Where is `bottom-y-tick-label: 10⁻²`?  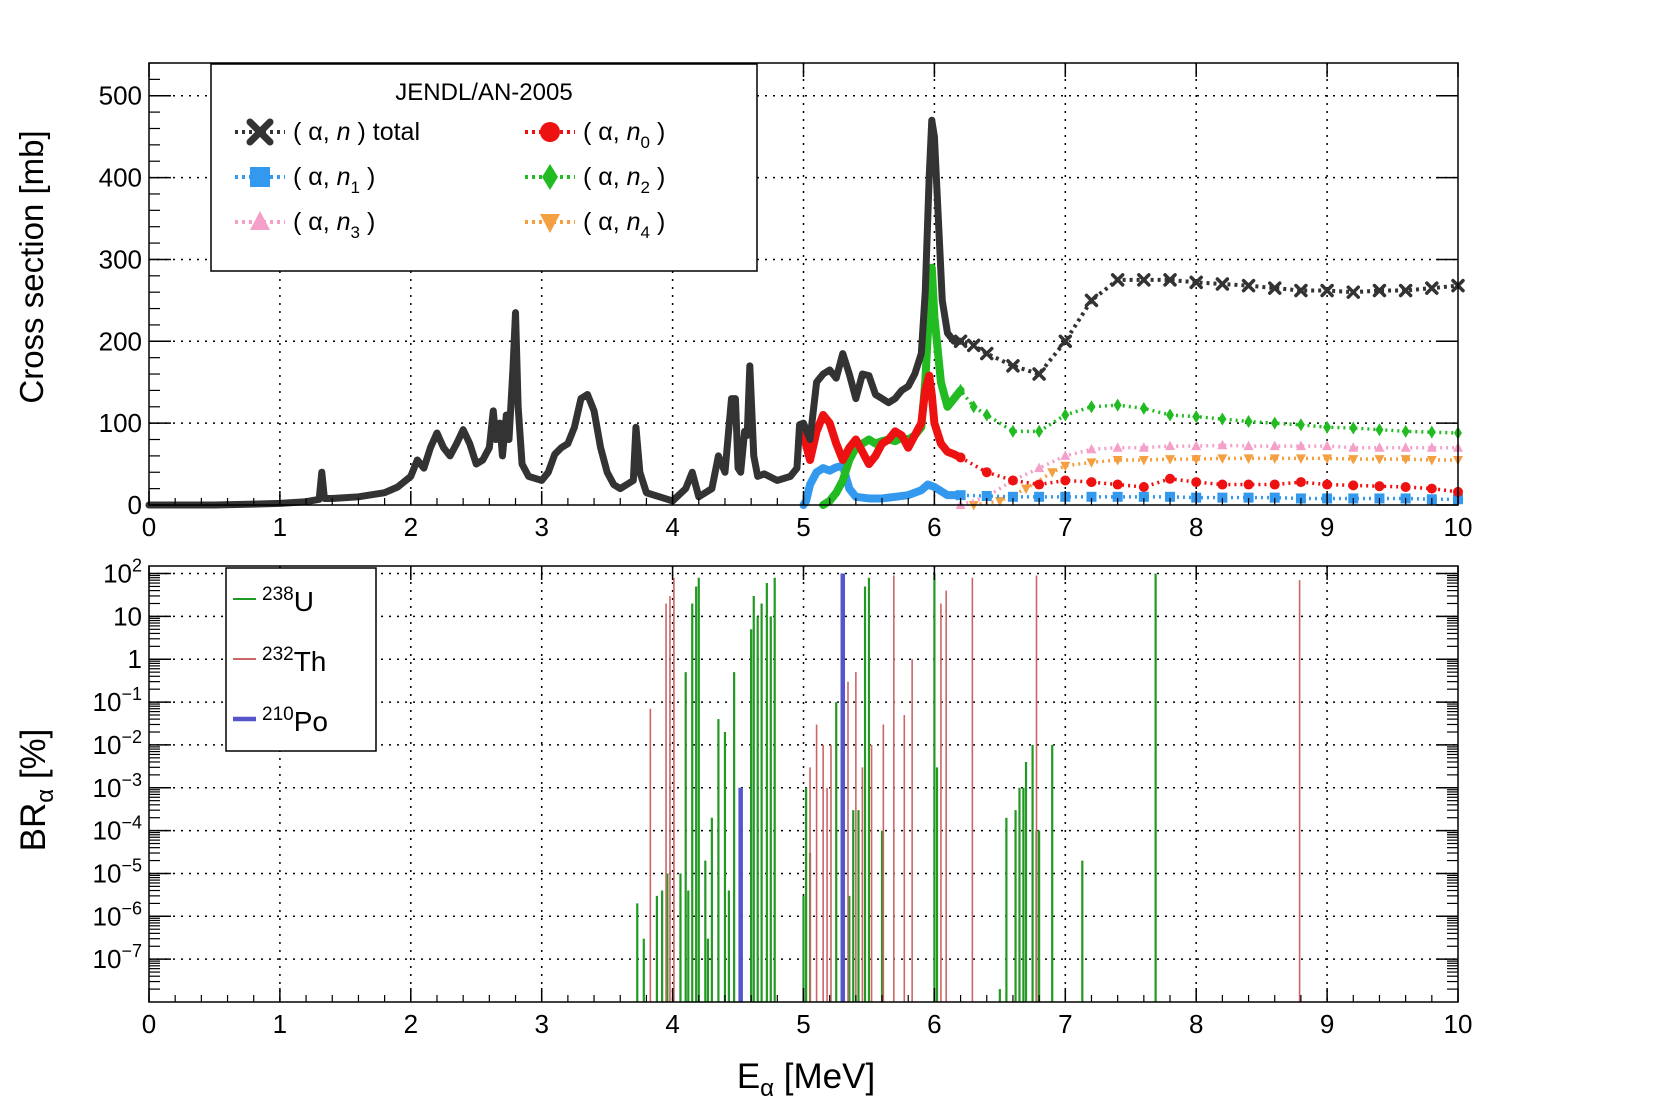
bottom-y-tick-label: 10⁻² is located at coordinates (117, 743).